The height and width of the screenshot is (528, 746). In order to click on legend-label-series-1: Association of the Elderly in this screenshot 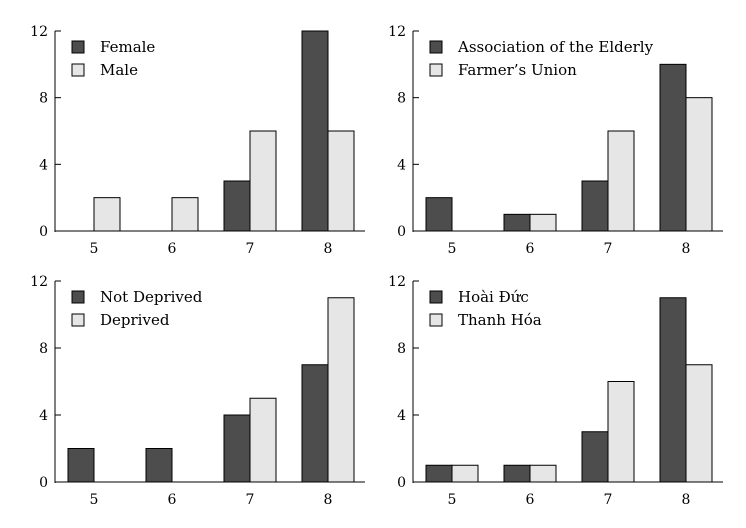, I will do `click(555, 47)`.